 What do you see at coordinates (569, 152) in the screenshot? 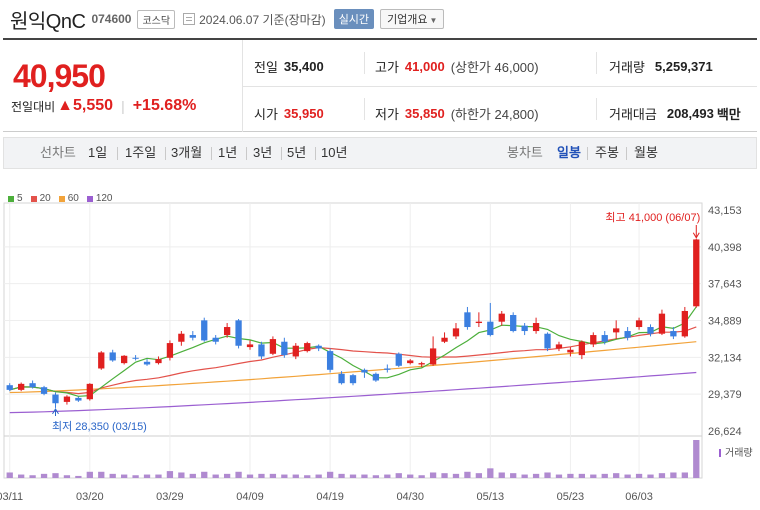
I see `tab-daily: 일봉` at bounding box center [569, 152].